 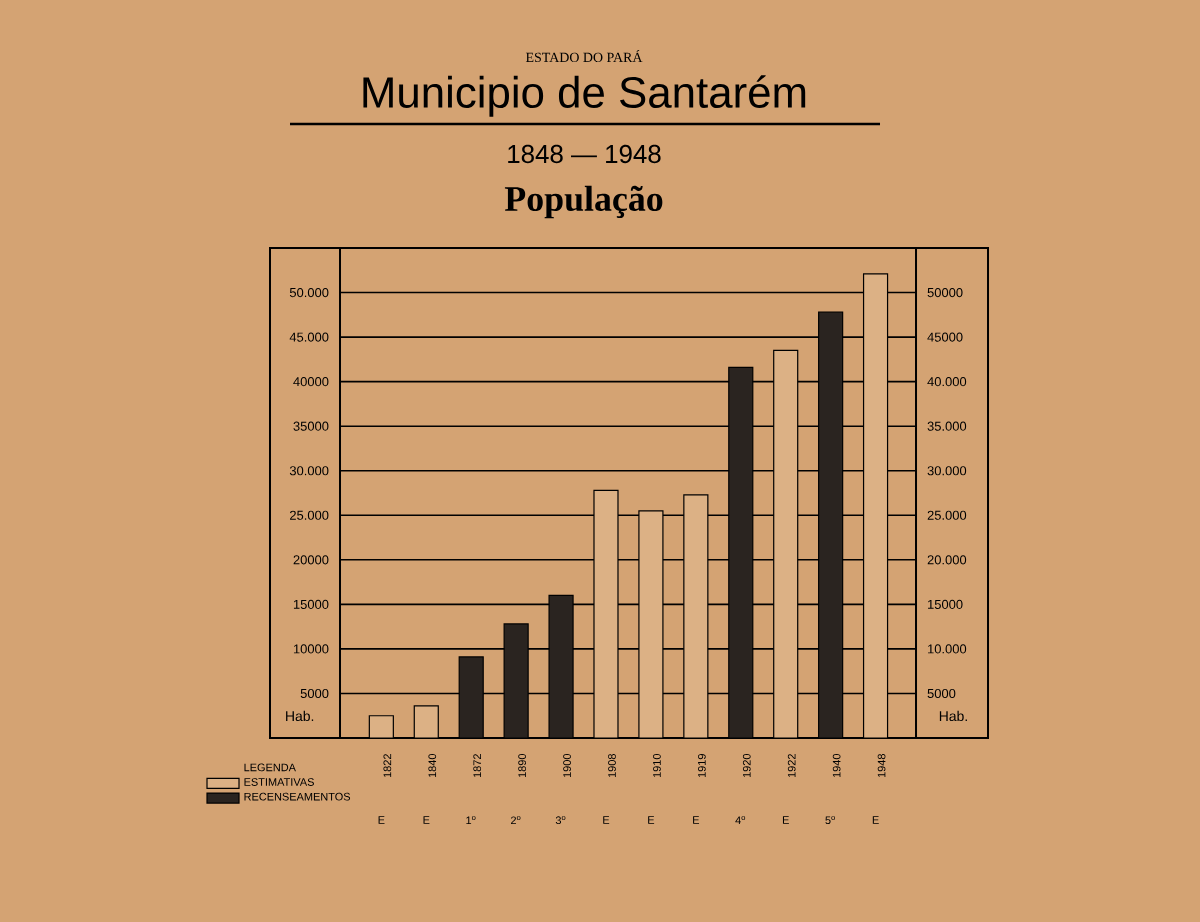 What do you see at coordinates (583, 202) in the screenshot?
I see `text: População` at bounding box center [583, 202].